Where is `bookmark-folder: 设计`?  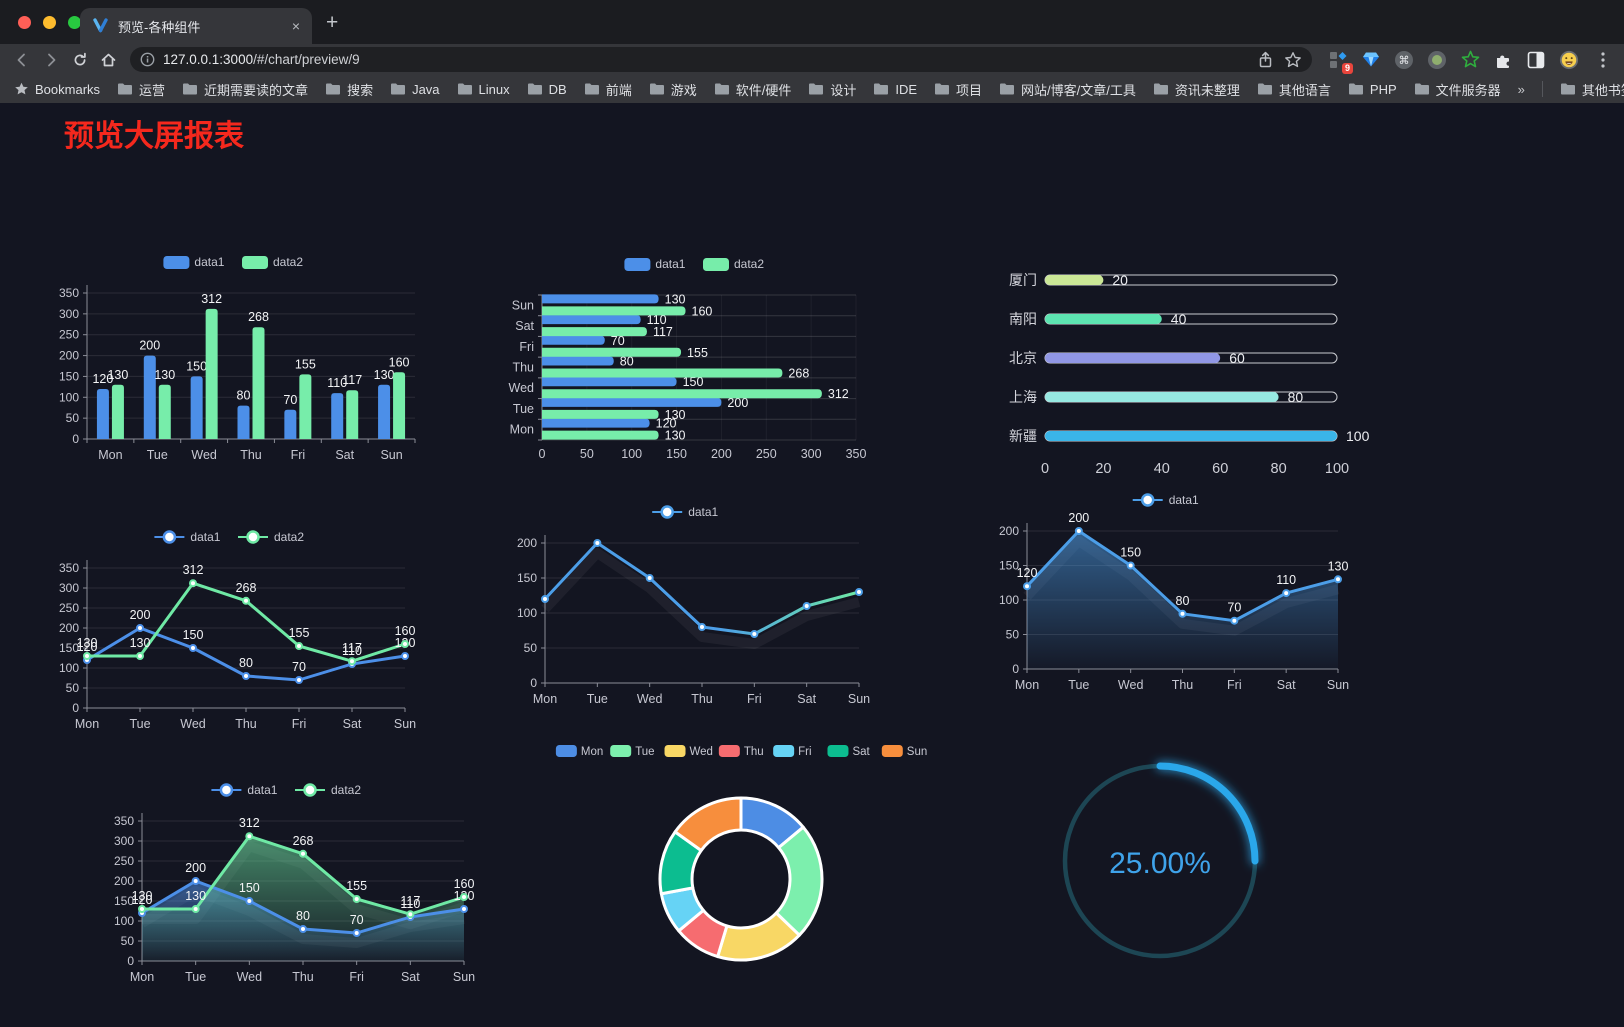 bookmark-folder: 设计 is located at coordinates (832, 89).